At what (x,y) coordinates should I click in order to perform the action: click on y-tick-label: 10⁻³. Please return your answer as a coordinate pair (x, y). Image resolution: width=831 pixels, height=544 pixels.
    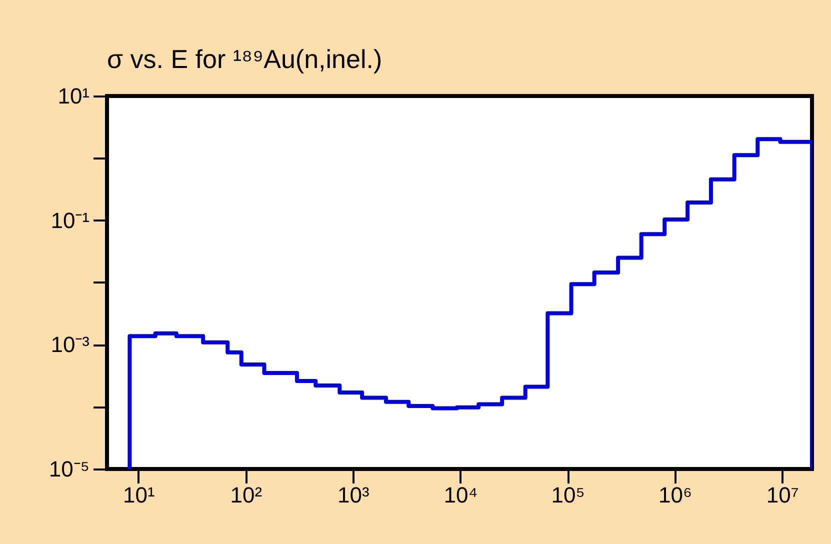
    Looking at the image, I should click on (70, 345).